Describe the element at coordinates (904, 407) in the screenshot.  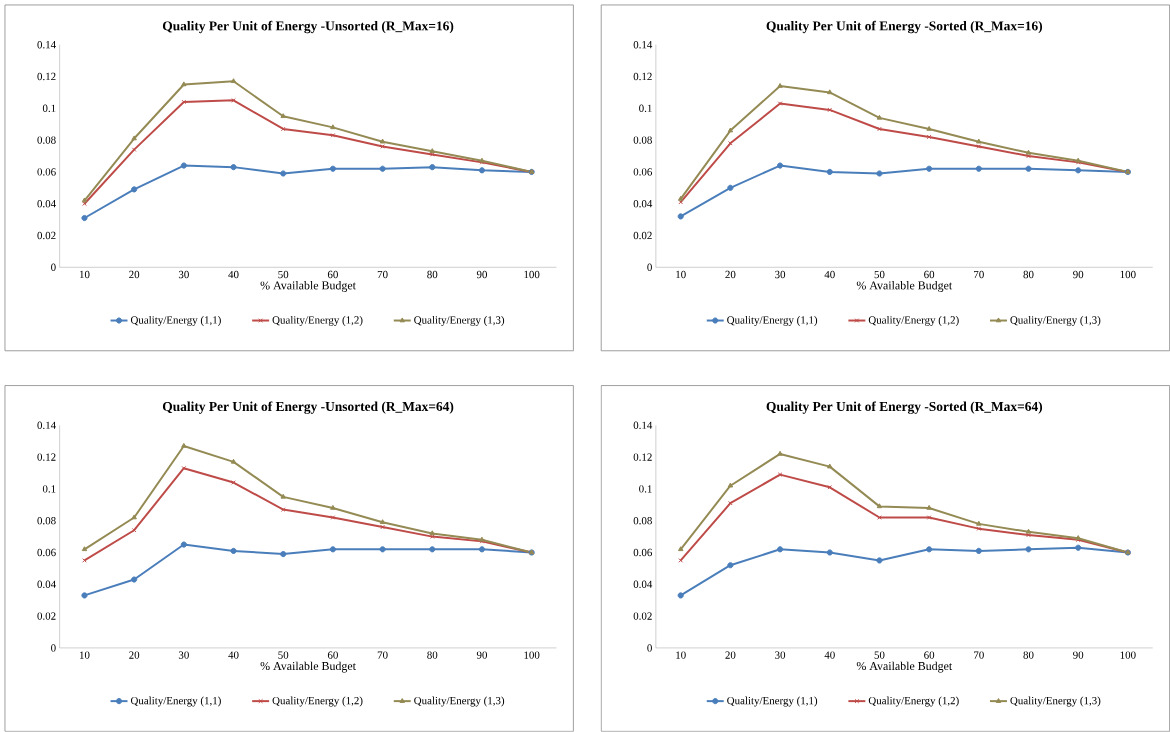
I see `chart-title: Quality Per Unit of Energy -Sorted (R_Max=64)` at that location.